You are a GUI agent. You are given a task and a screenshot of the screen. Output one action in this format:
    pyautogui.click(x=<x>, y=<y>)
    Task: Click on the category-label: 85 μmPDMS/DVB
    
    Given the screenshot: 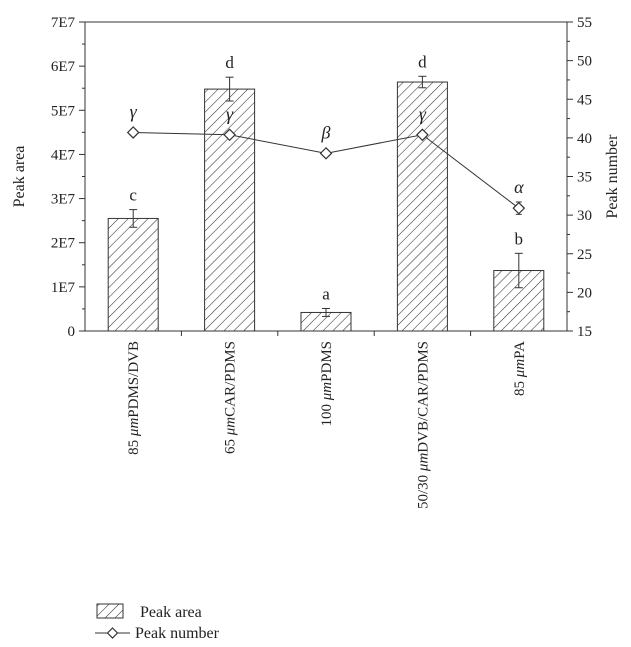 What is the action you would take?
    pyautogui.click(x=134, y=398)
    